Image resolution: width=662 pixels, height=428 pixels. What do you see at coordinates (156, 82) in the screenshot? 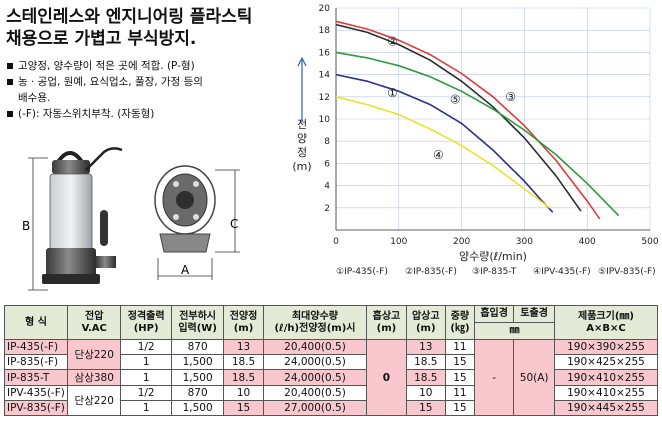
I see `feature-item: 농 · 공업, 원예, 요식업소, 풀장, 가정 등의` at bounding box center [156, 82].